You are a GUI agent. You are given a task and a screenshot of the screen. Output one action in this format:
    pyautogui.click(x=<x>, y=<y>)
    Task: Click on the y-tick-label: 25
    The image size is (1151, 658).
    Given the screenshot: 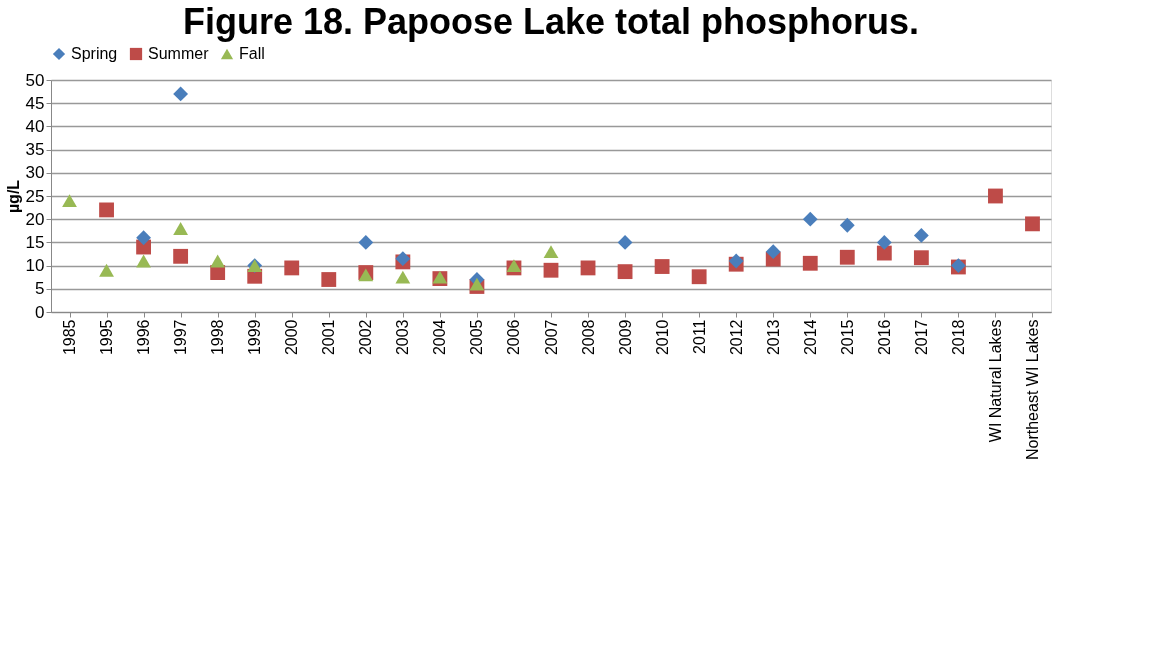 What is the action you would take?
    pyautogui.click(x=35, y=196)
    